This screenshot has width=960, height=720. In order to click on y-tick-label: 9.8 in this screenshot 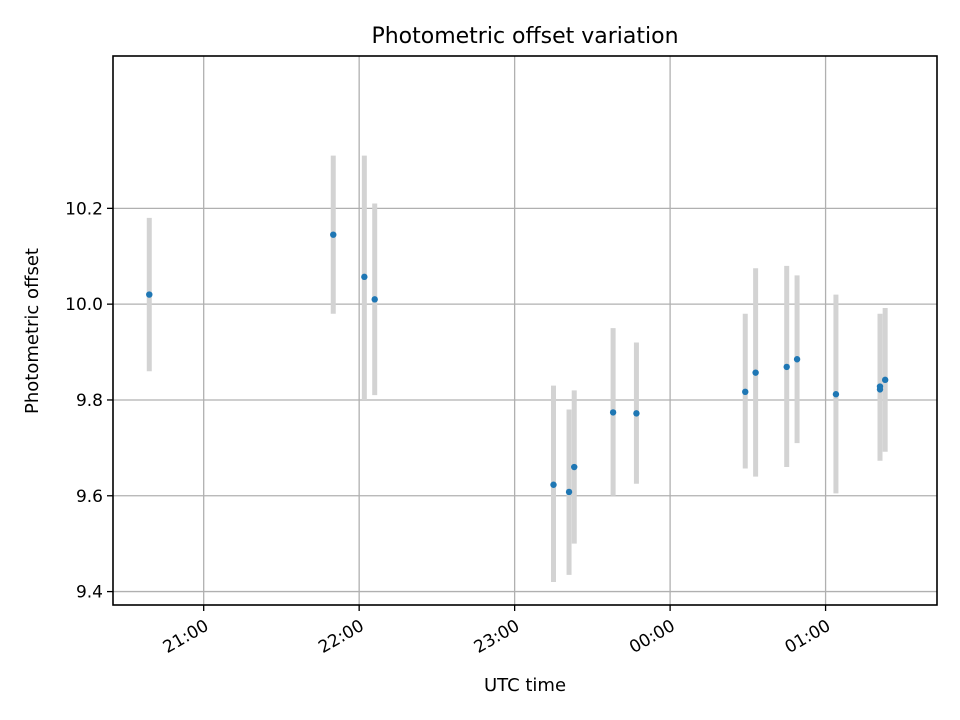, I will do `click(89, 401)`.